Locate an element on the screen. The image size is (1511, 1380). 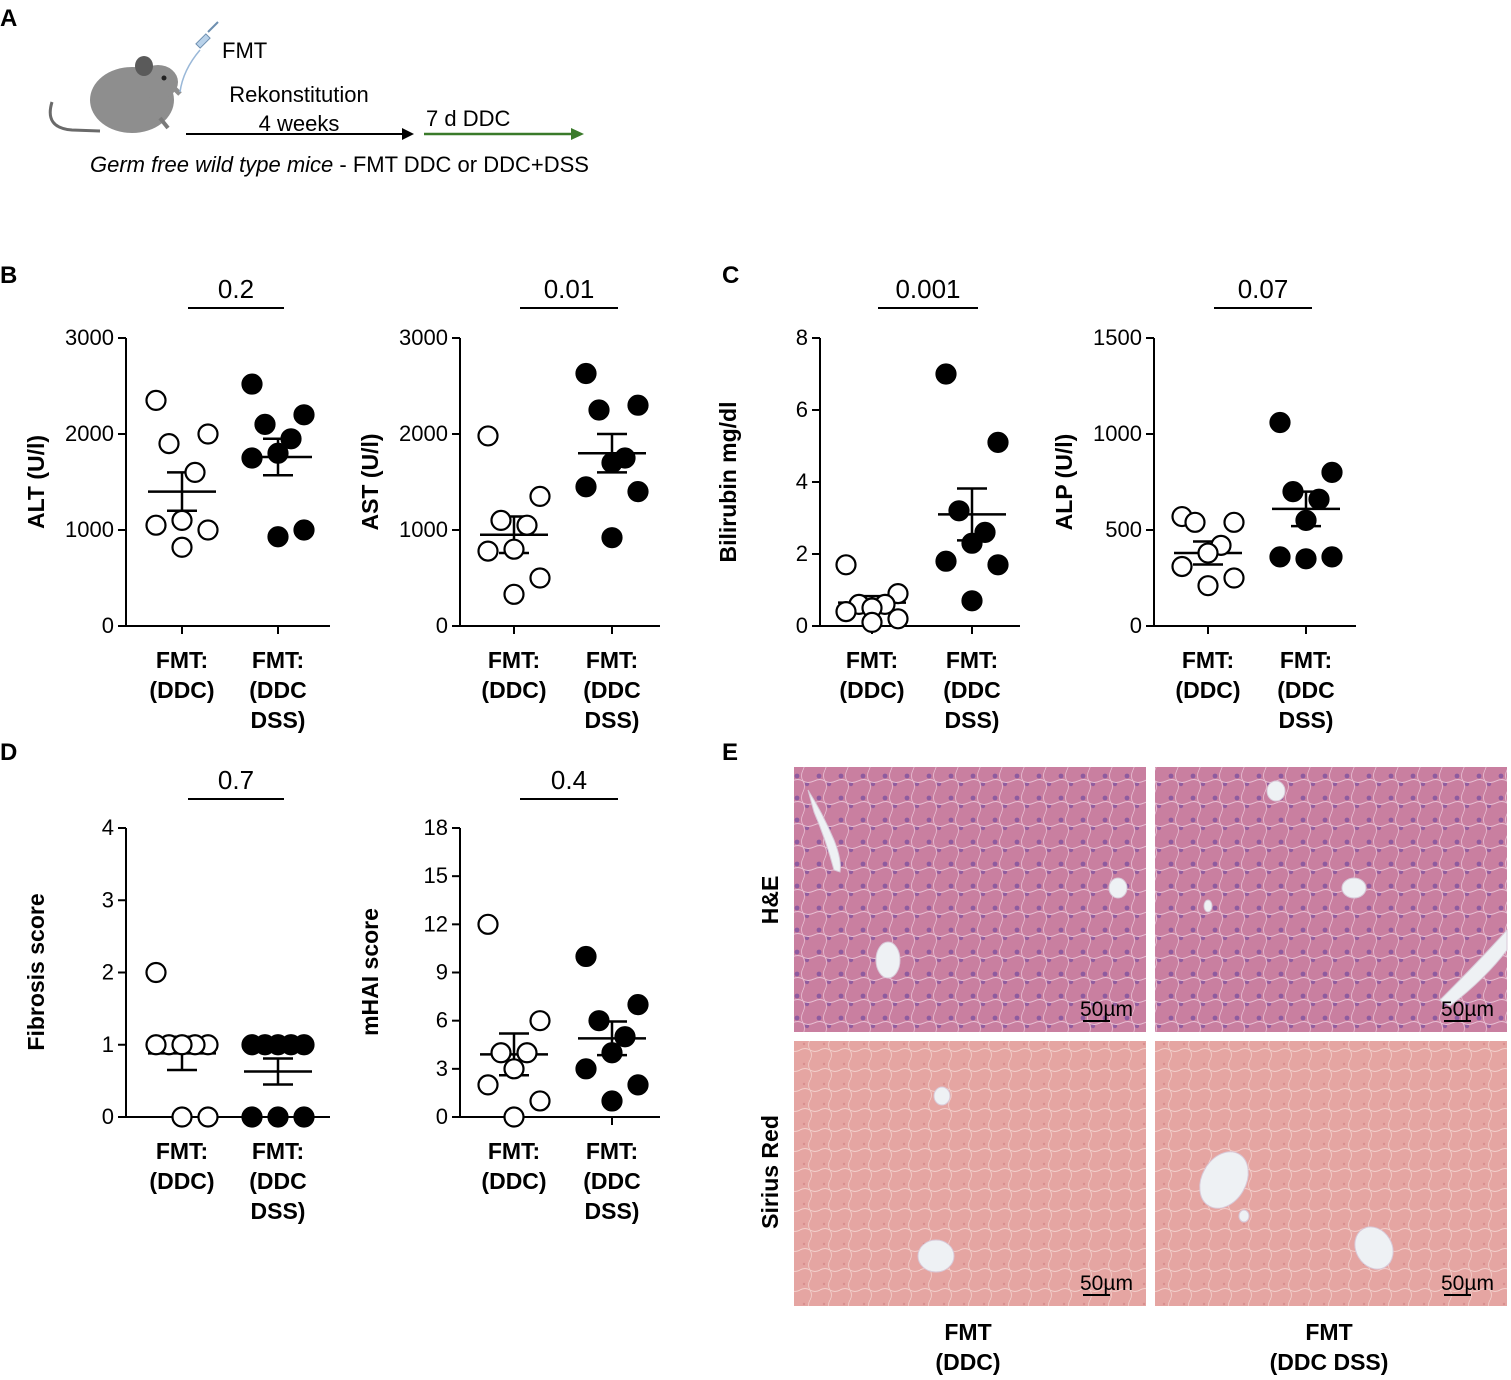
schema-caption-italic: Germ free wild type mice is located at coordinates (211, 164).